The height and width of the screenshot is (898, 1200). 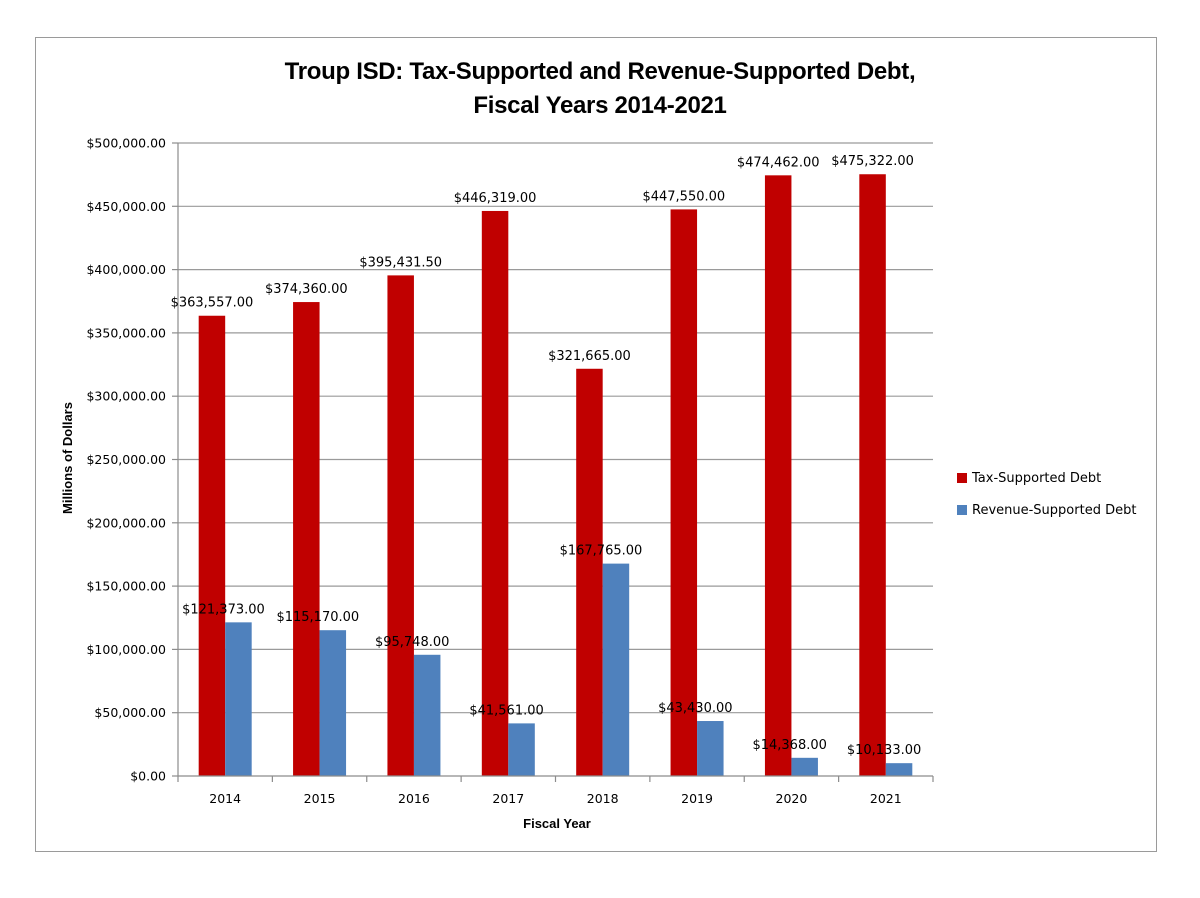 What do you see at coordinates (126, 269) in the screenshot?
I see `y-tick-label: $400,000.00` at bounding box center [126, 269].